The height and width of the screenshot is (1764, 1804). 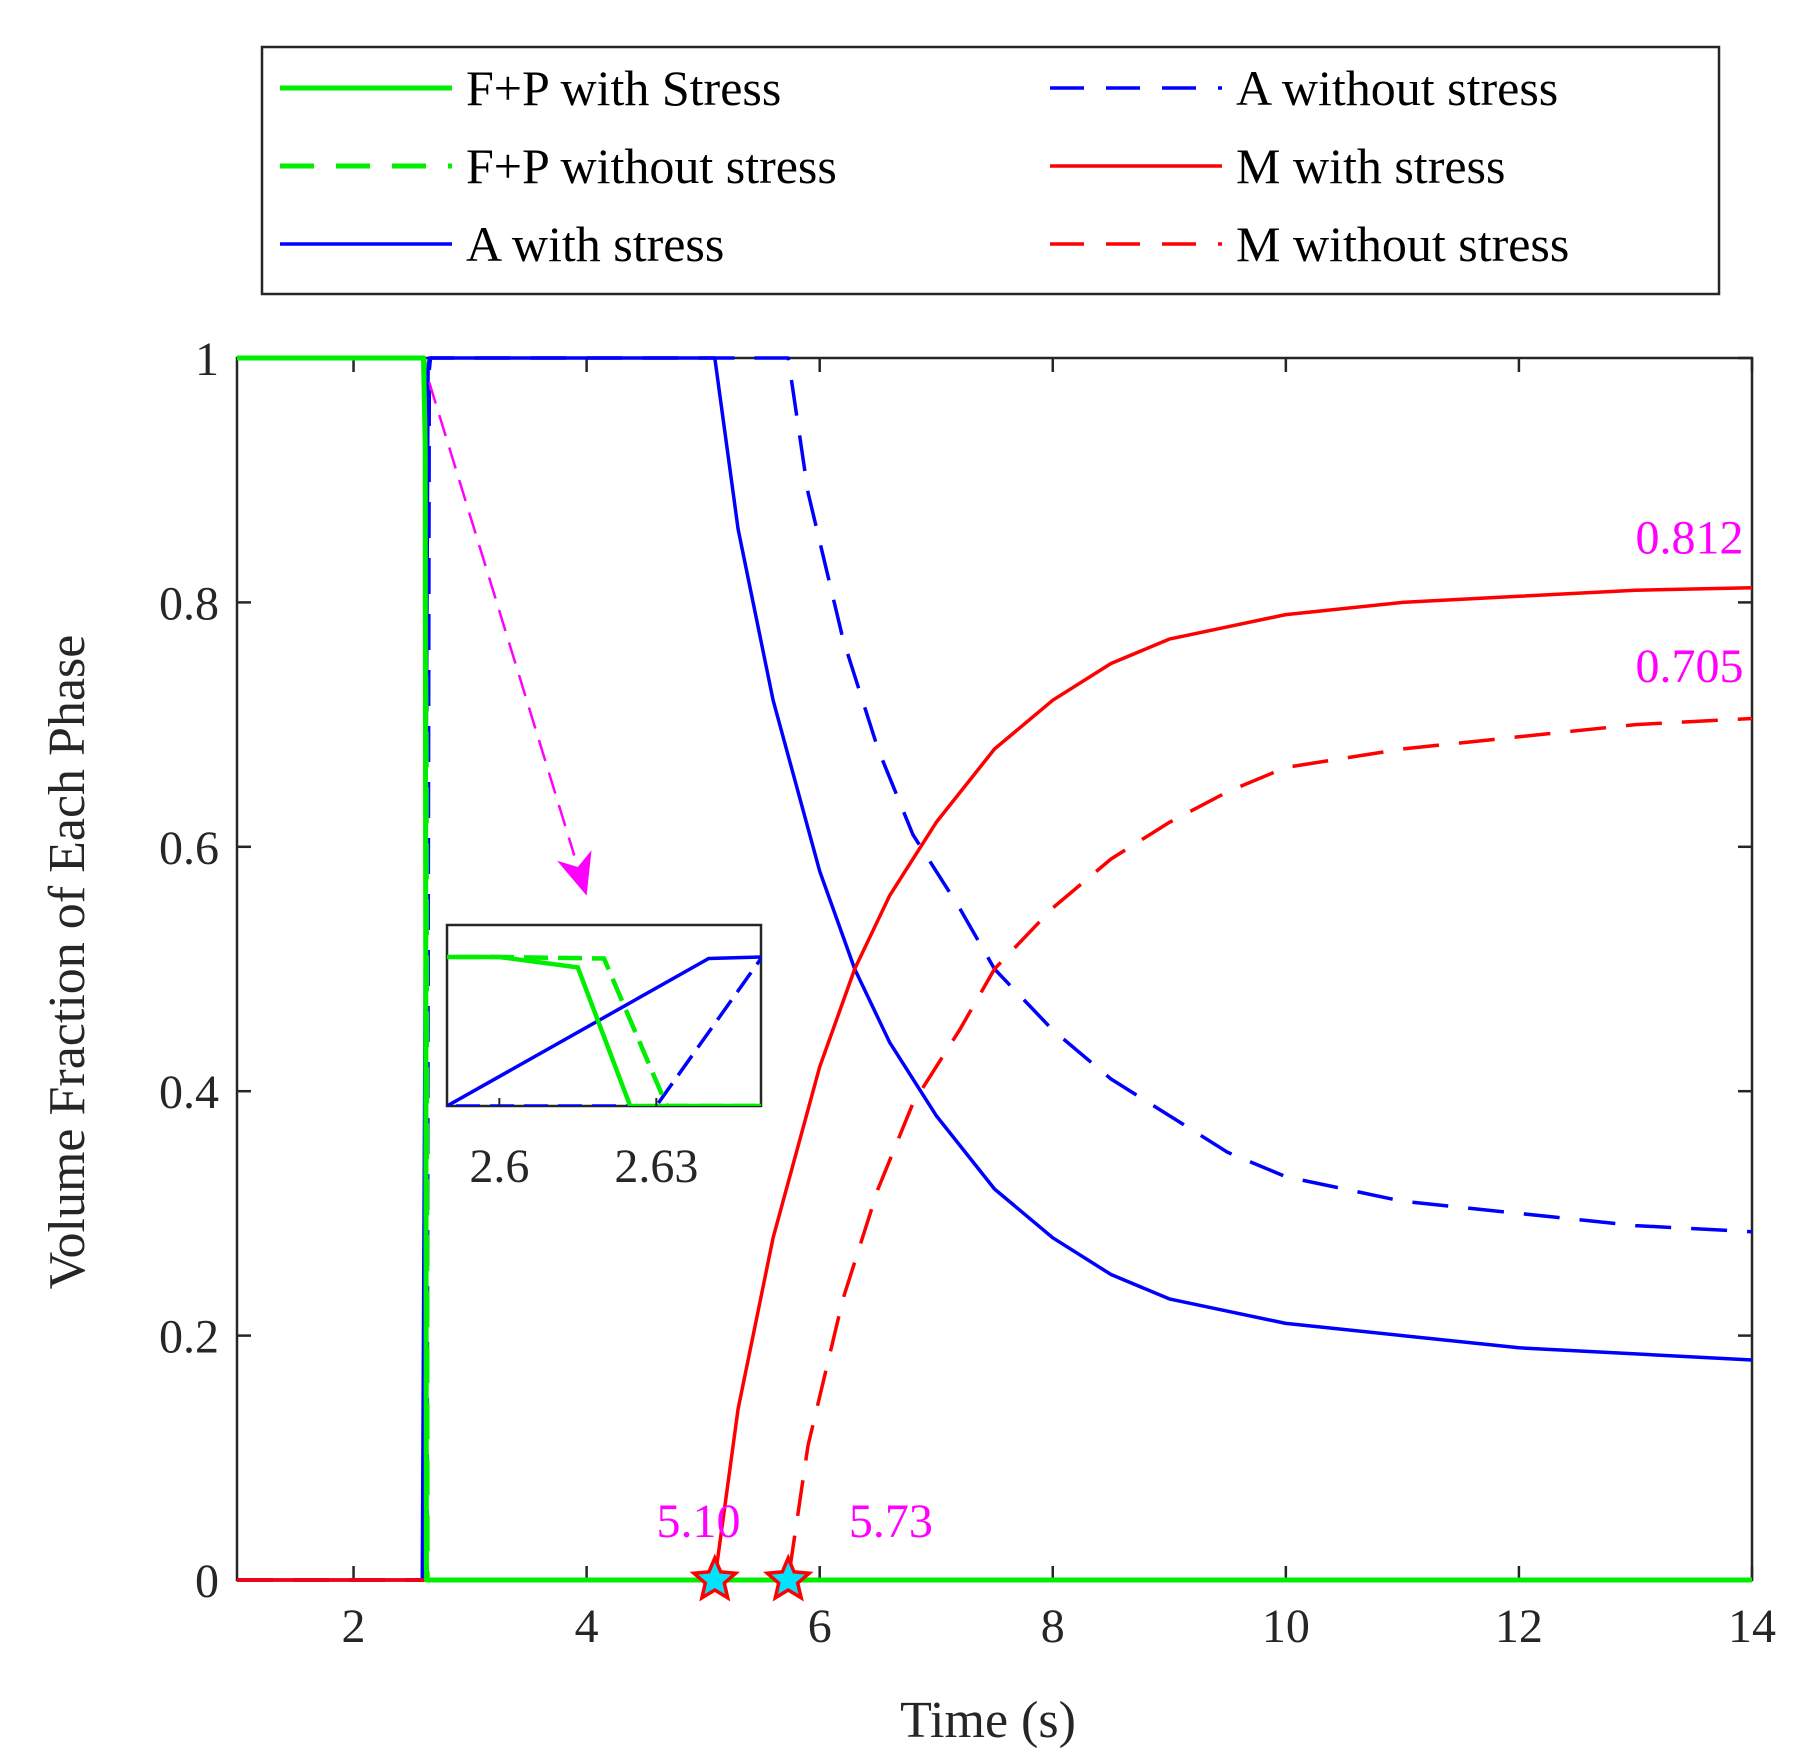 I want to click on legend-box, so click(x=990, y=170).